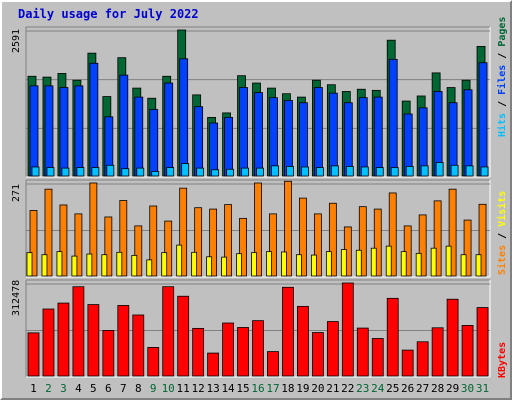 Image resolution: width=512 pixels, height=400 pixels. I want to click on x-tick-label: 9, so click(153, 388).